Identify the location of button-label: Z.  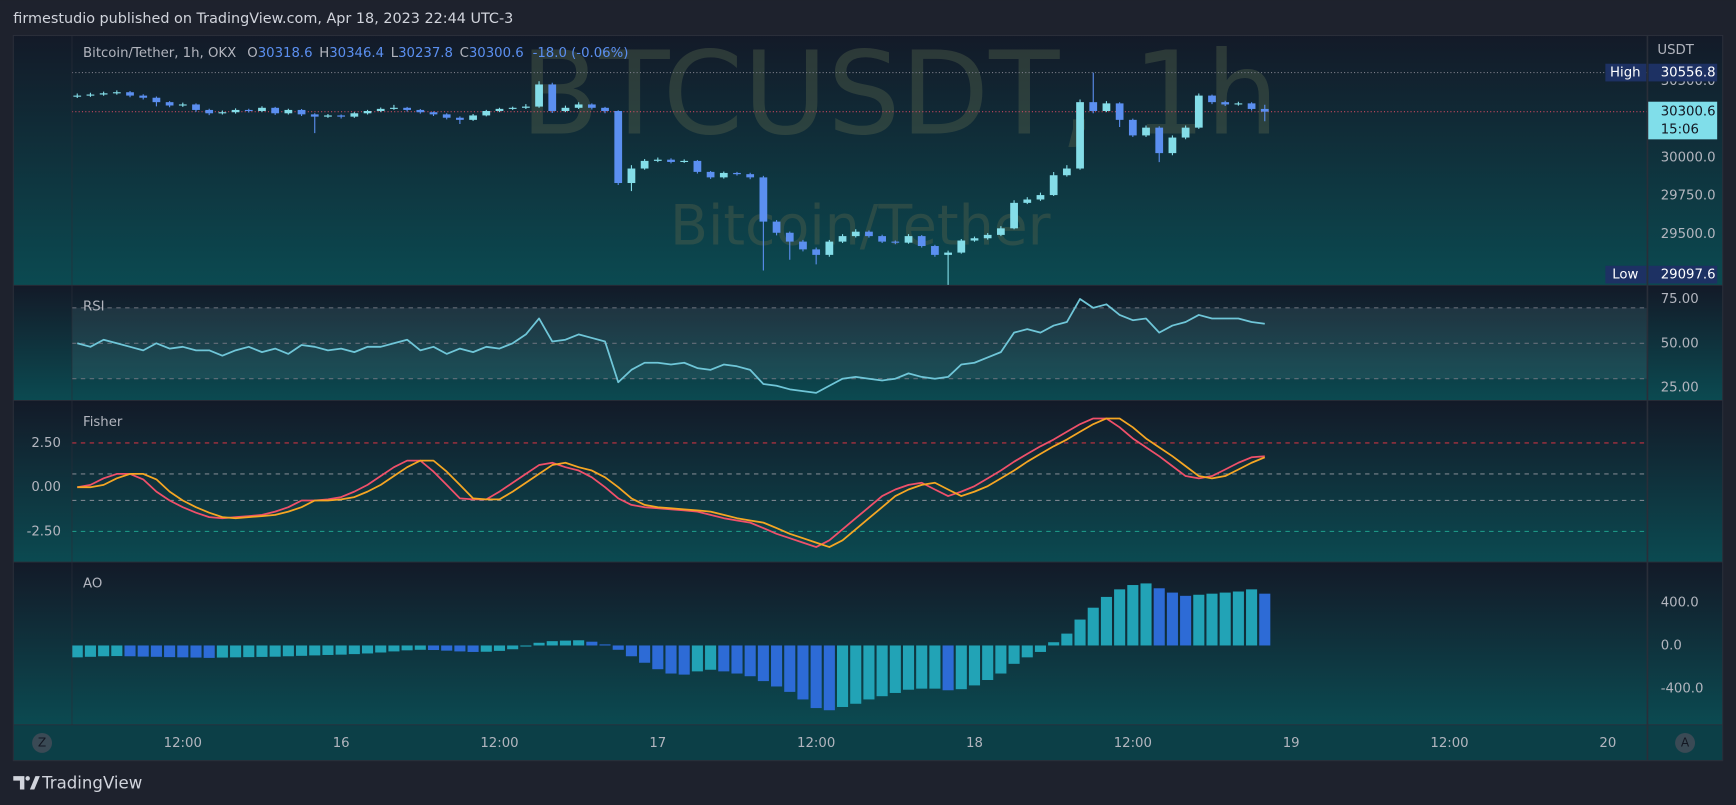
(42, 742).